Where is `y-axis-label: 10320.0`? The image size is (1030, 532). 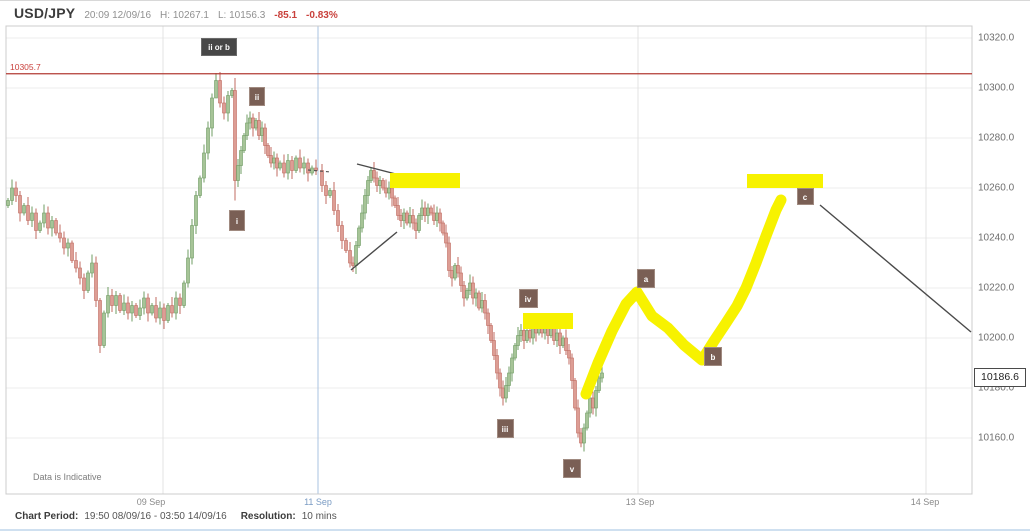
y-axis-label: 10320.0 is located at coordinates (996, 38).